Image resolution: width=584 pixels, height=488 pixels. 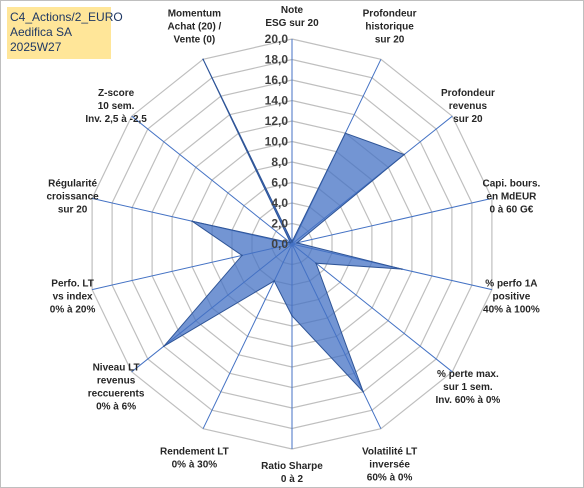 I want to click on tick-label: 20,0, so click(x=277, y=39).